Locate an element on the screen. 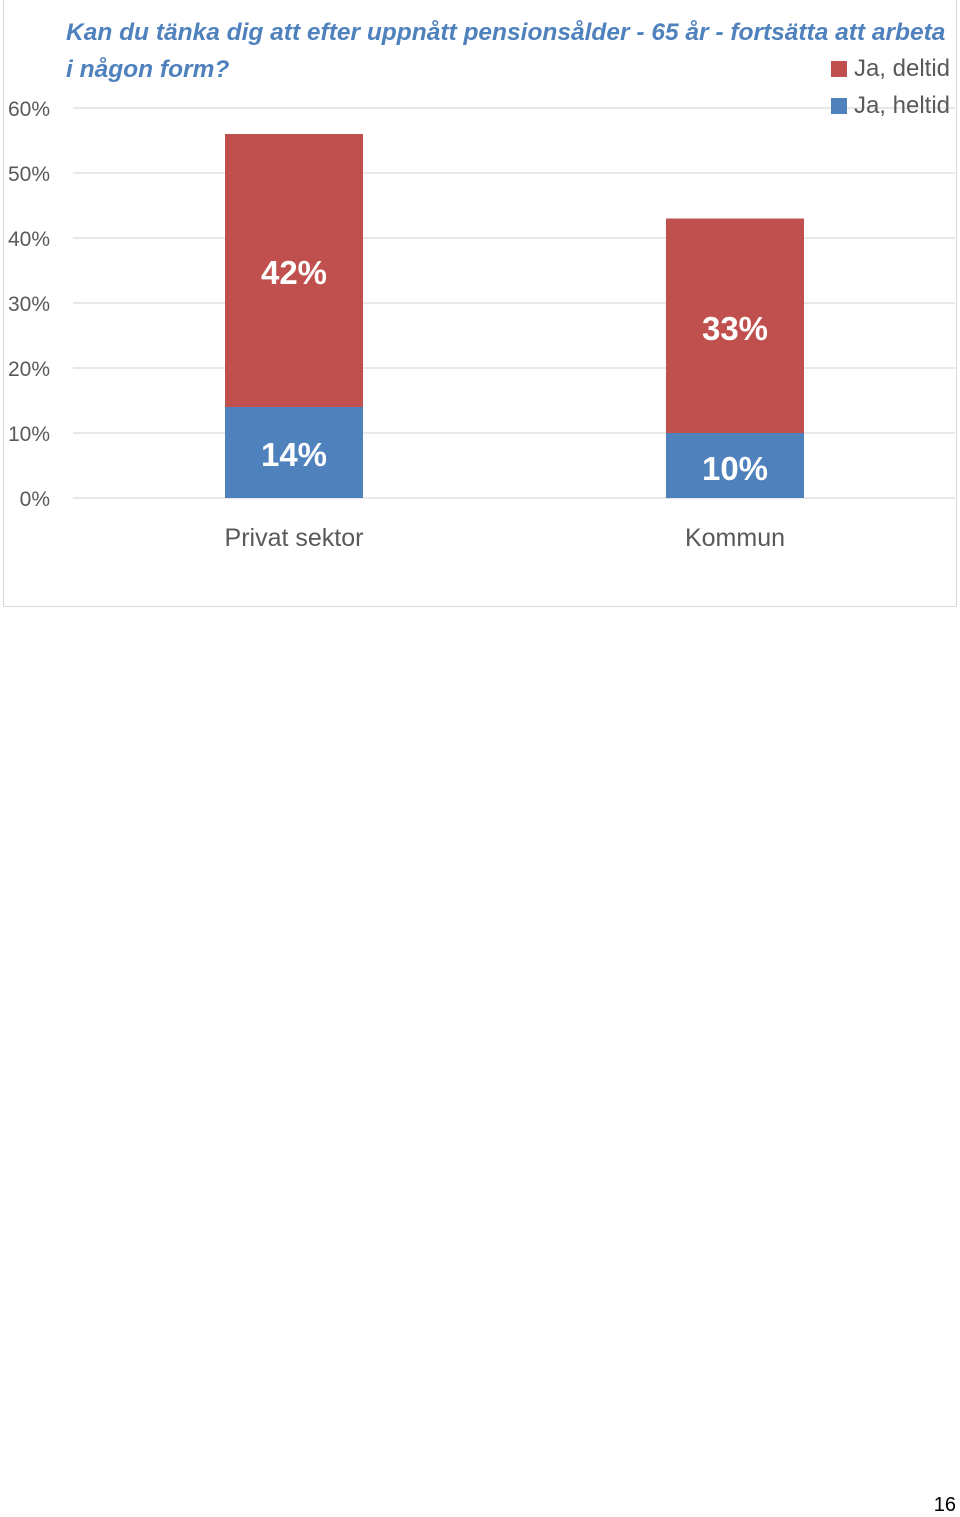  legend-item-deltid: Ja, deltid is located at coordinates (890, 68).